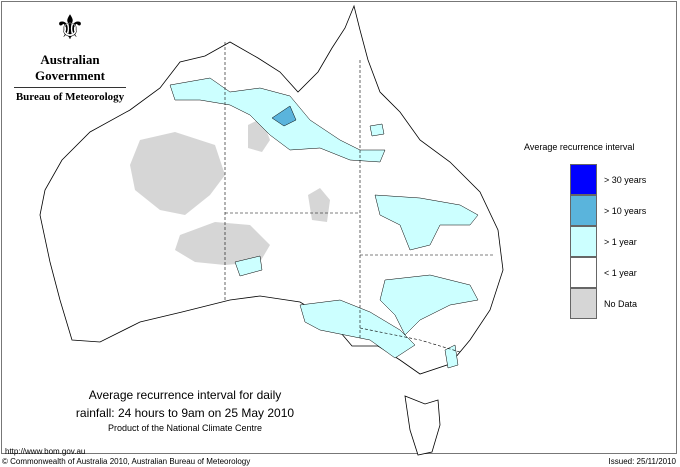 The height and width of the screenshot is (467, 680). Describe the element at coordinates (185, 413) in the screenshot. I see `caption-line-2: rainfall: 24 hours to 9am on 25 May 2010` at that location.